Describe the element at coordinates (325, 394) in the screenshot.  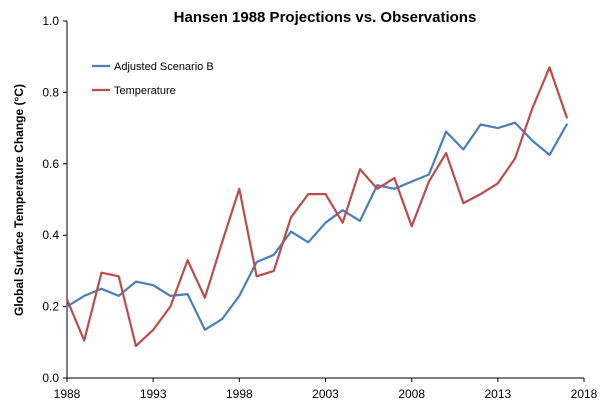
I see `x-tick-label: 2003` at that location.